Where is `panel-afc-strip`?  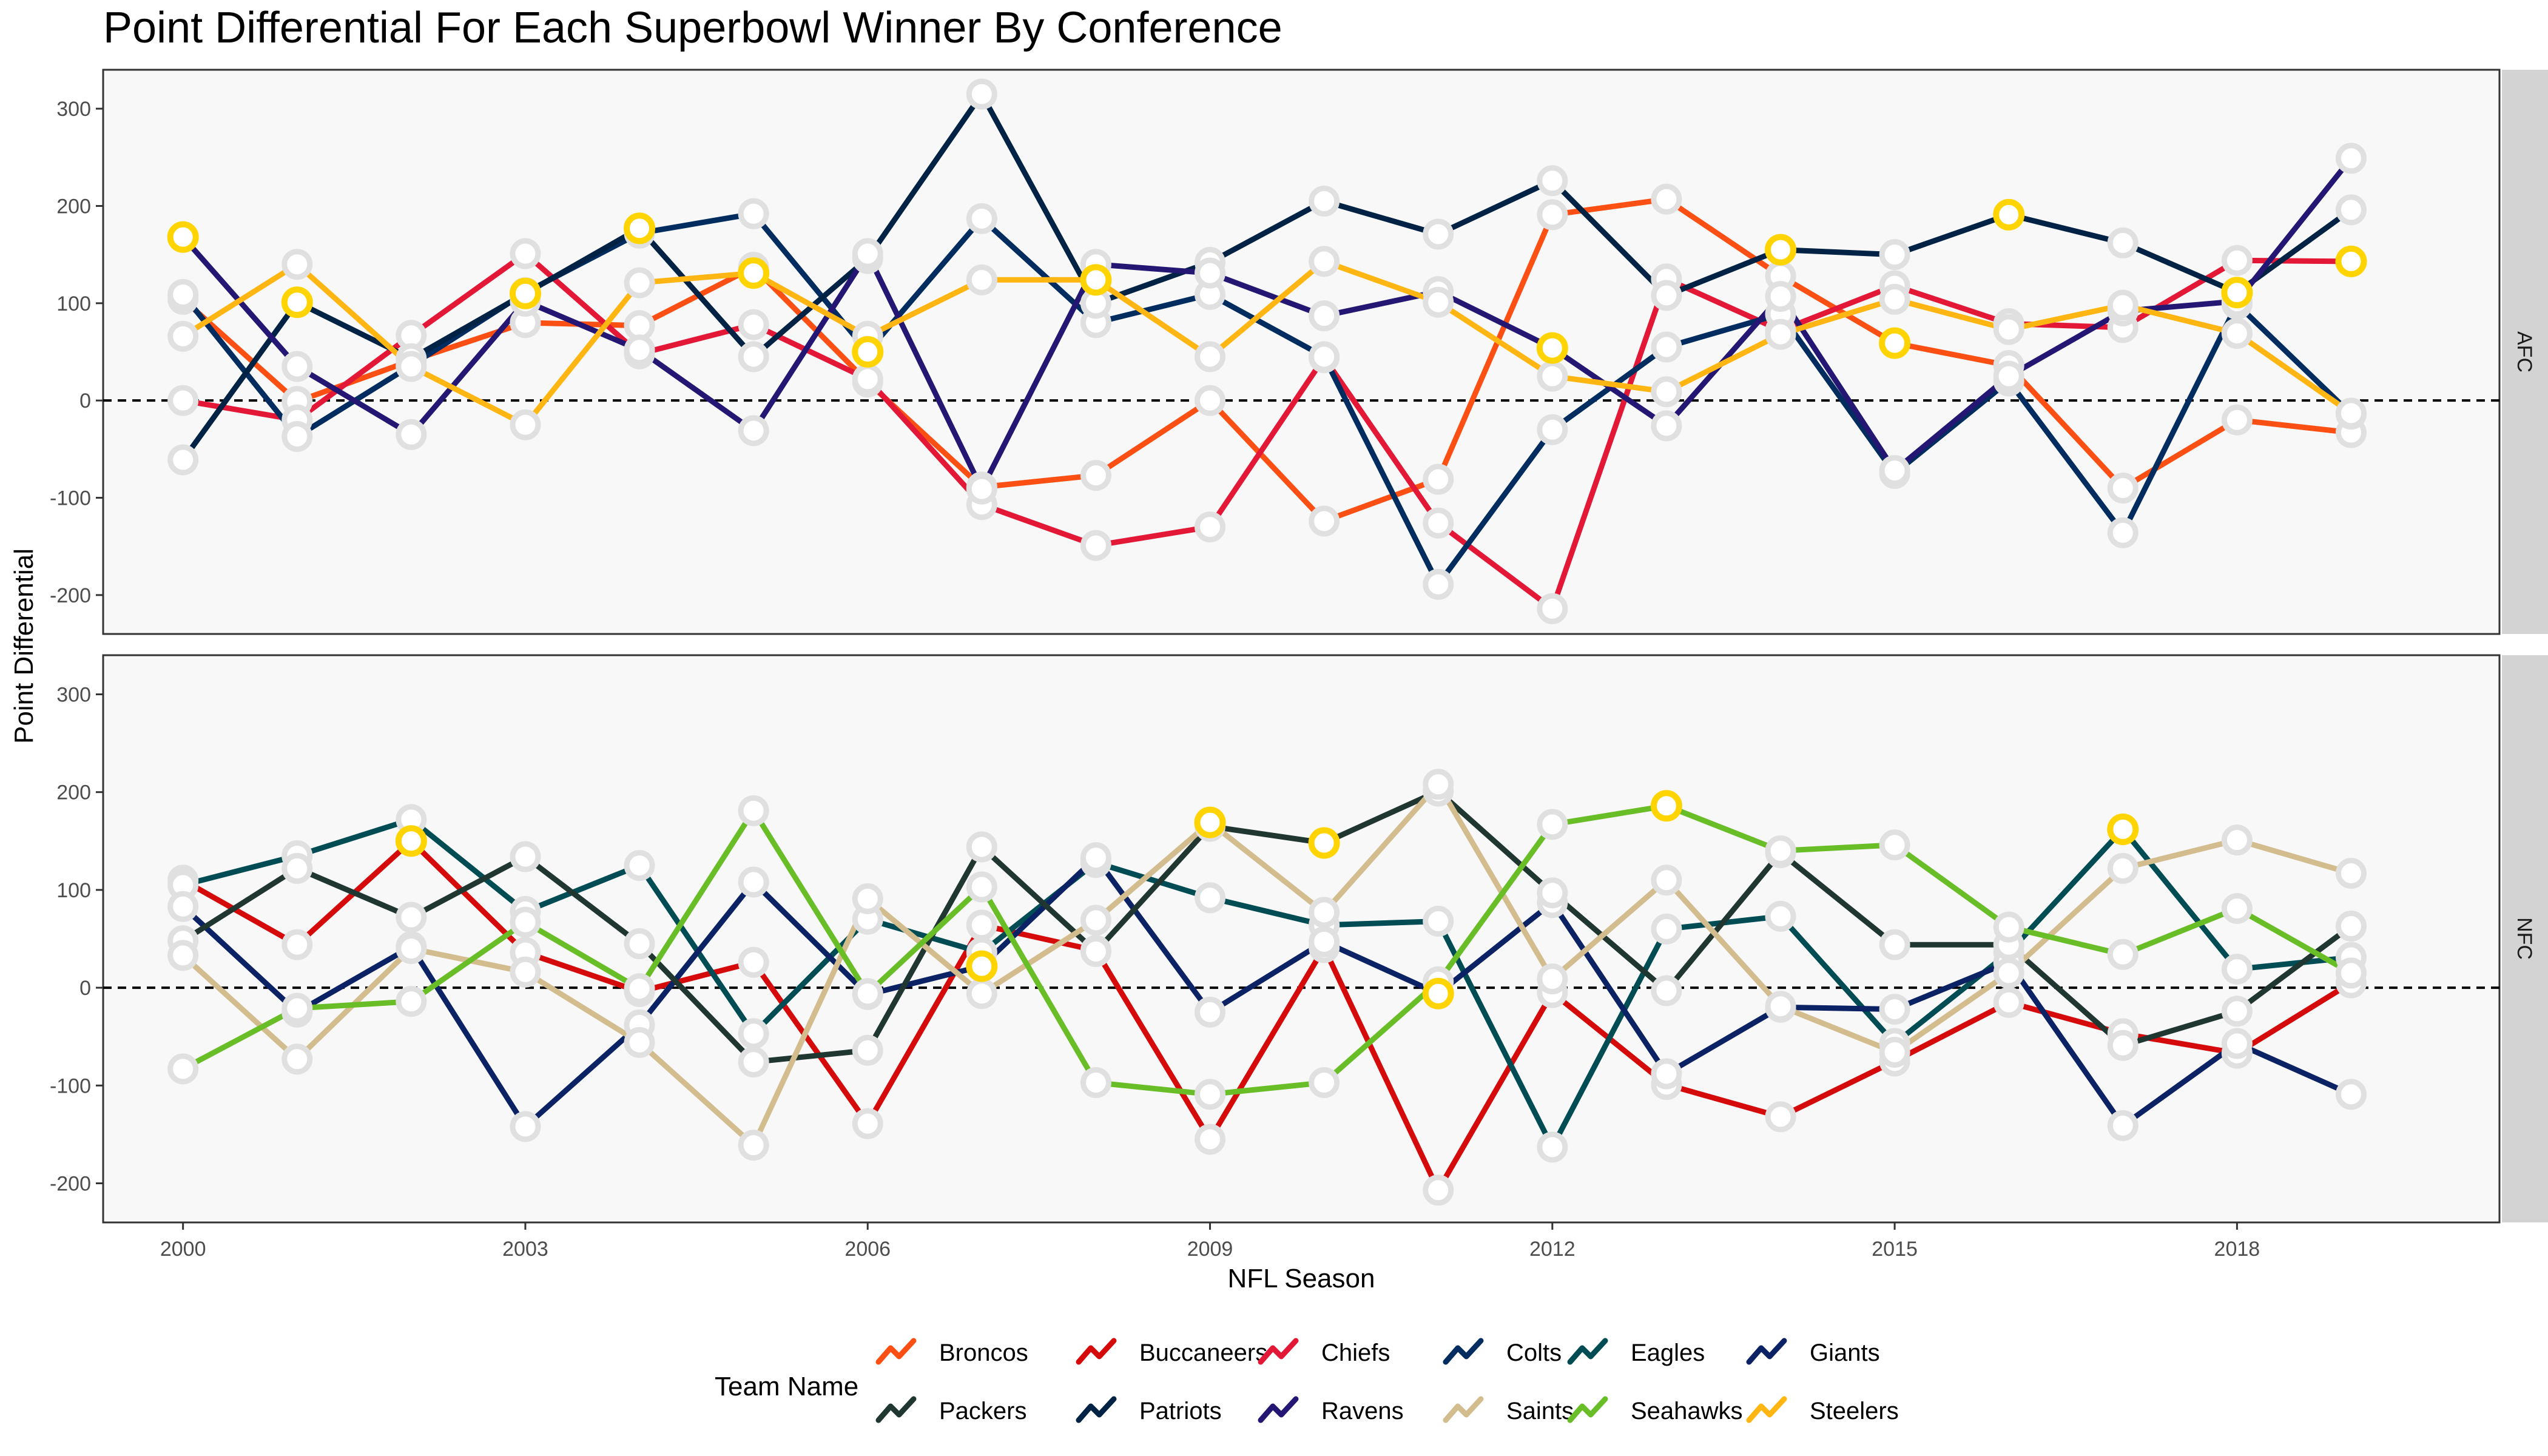
panel-afc-strip is located at coordinates (2525, 352).